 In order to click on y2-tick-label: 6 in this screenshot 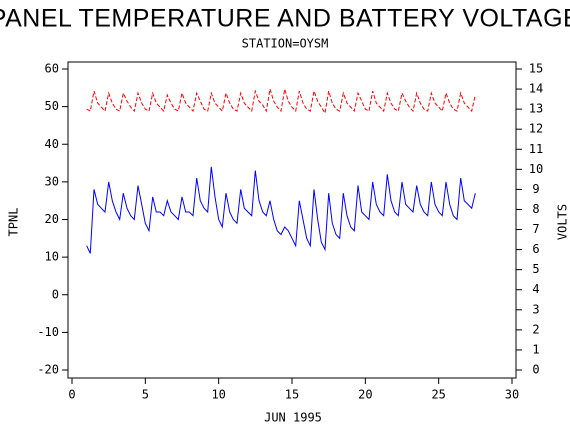, I will do `click(535, 249)`.